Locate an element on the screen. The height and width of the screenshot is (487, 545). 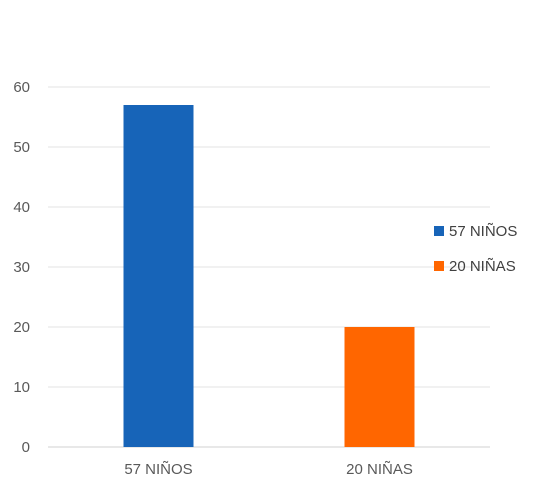
legend-swatch-ninos is located at coordinates (439, 231).